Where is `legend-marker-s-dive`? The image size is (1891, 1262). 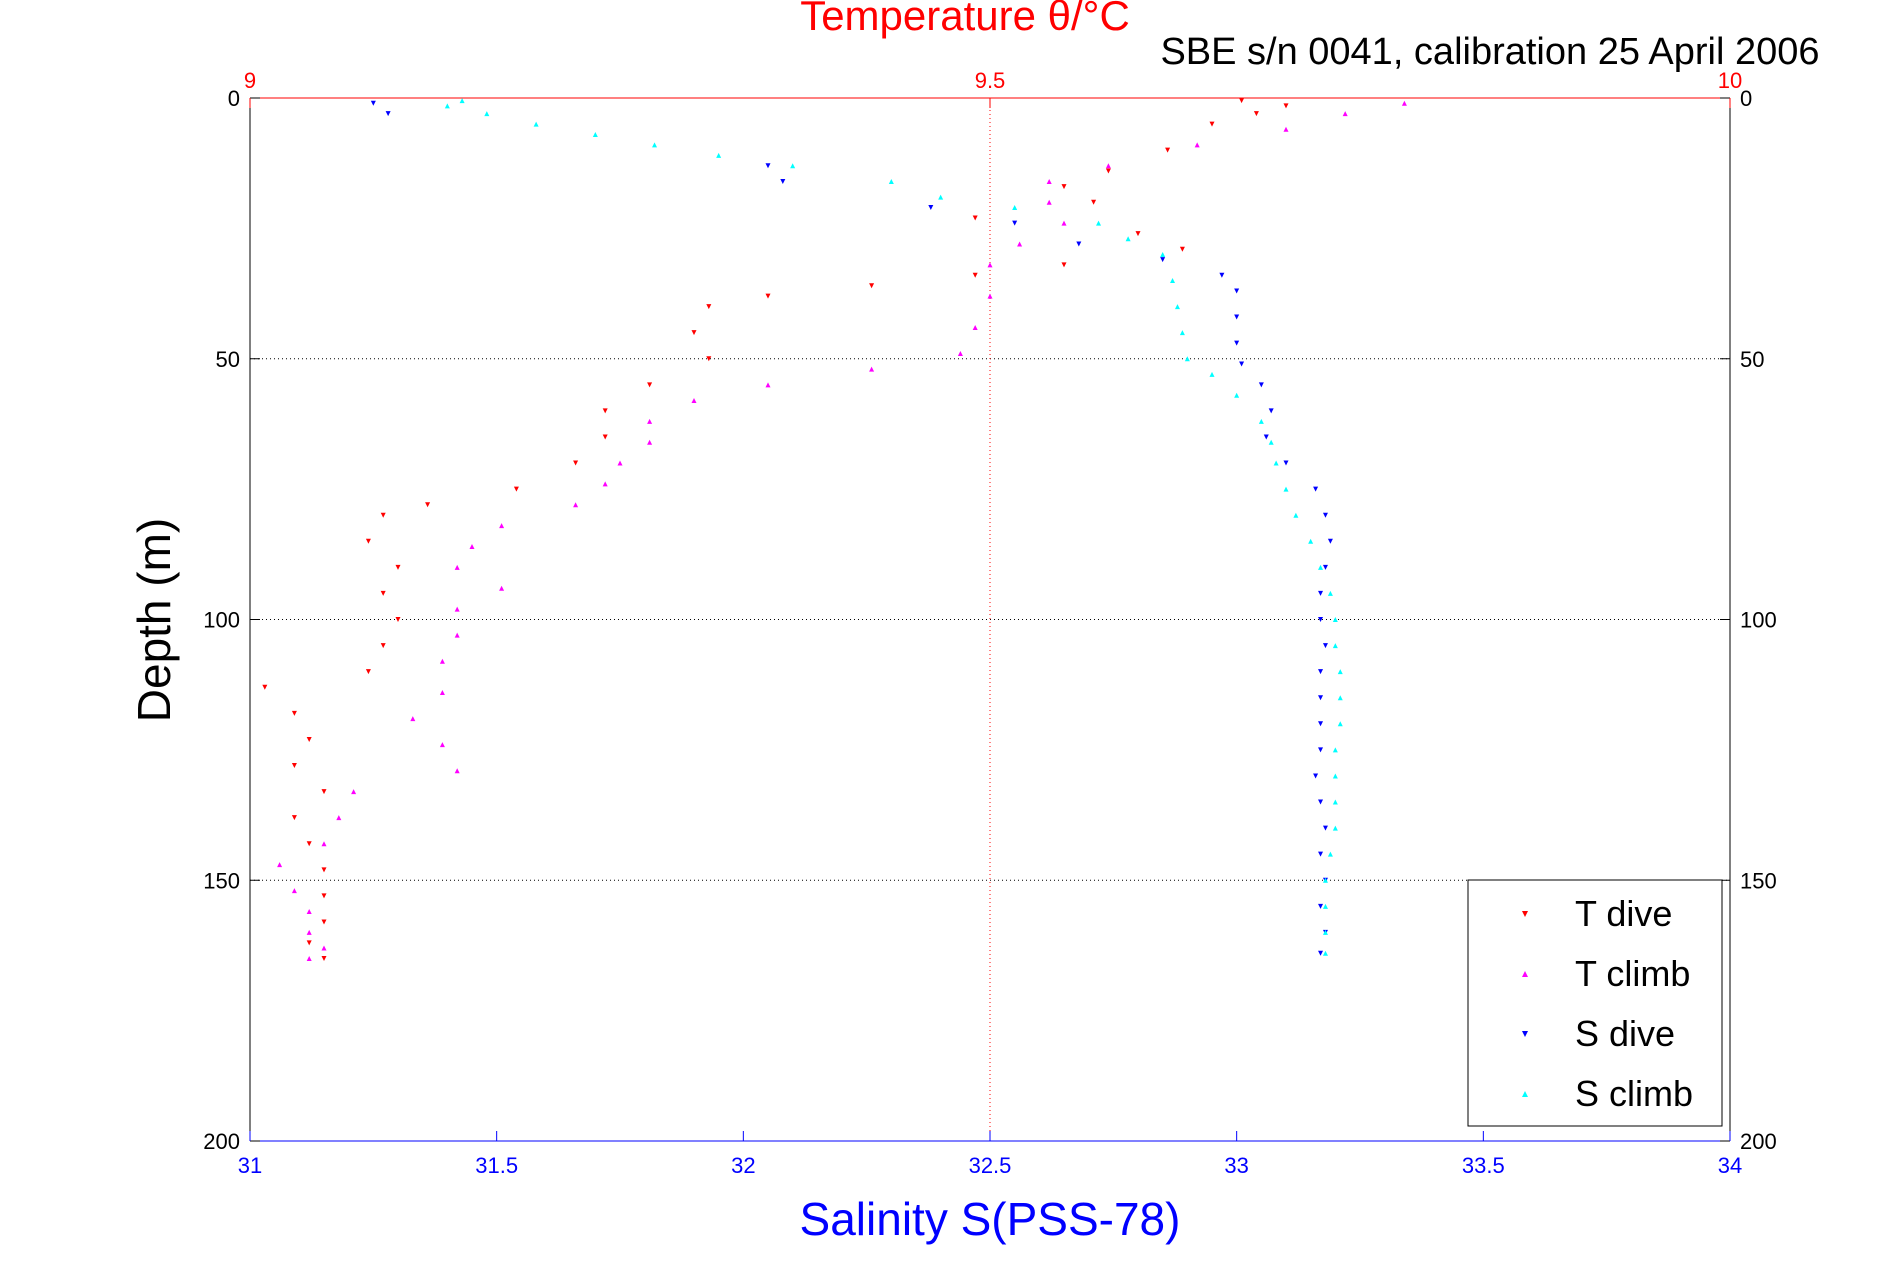 legend-marker-s-dive is located at coordinates (1525, 1034).